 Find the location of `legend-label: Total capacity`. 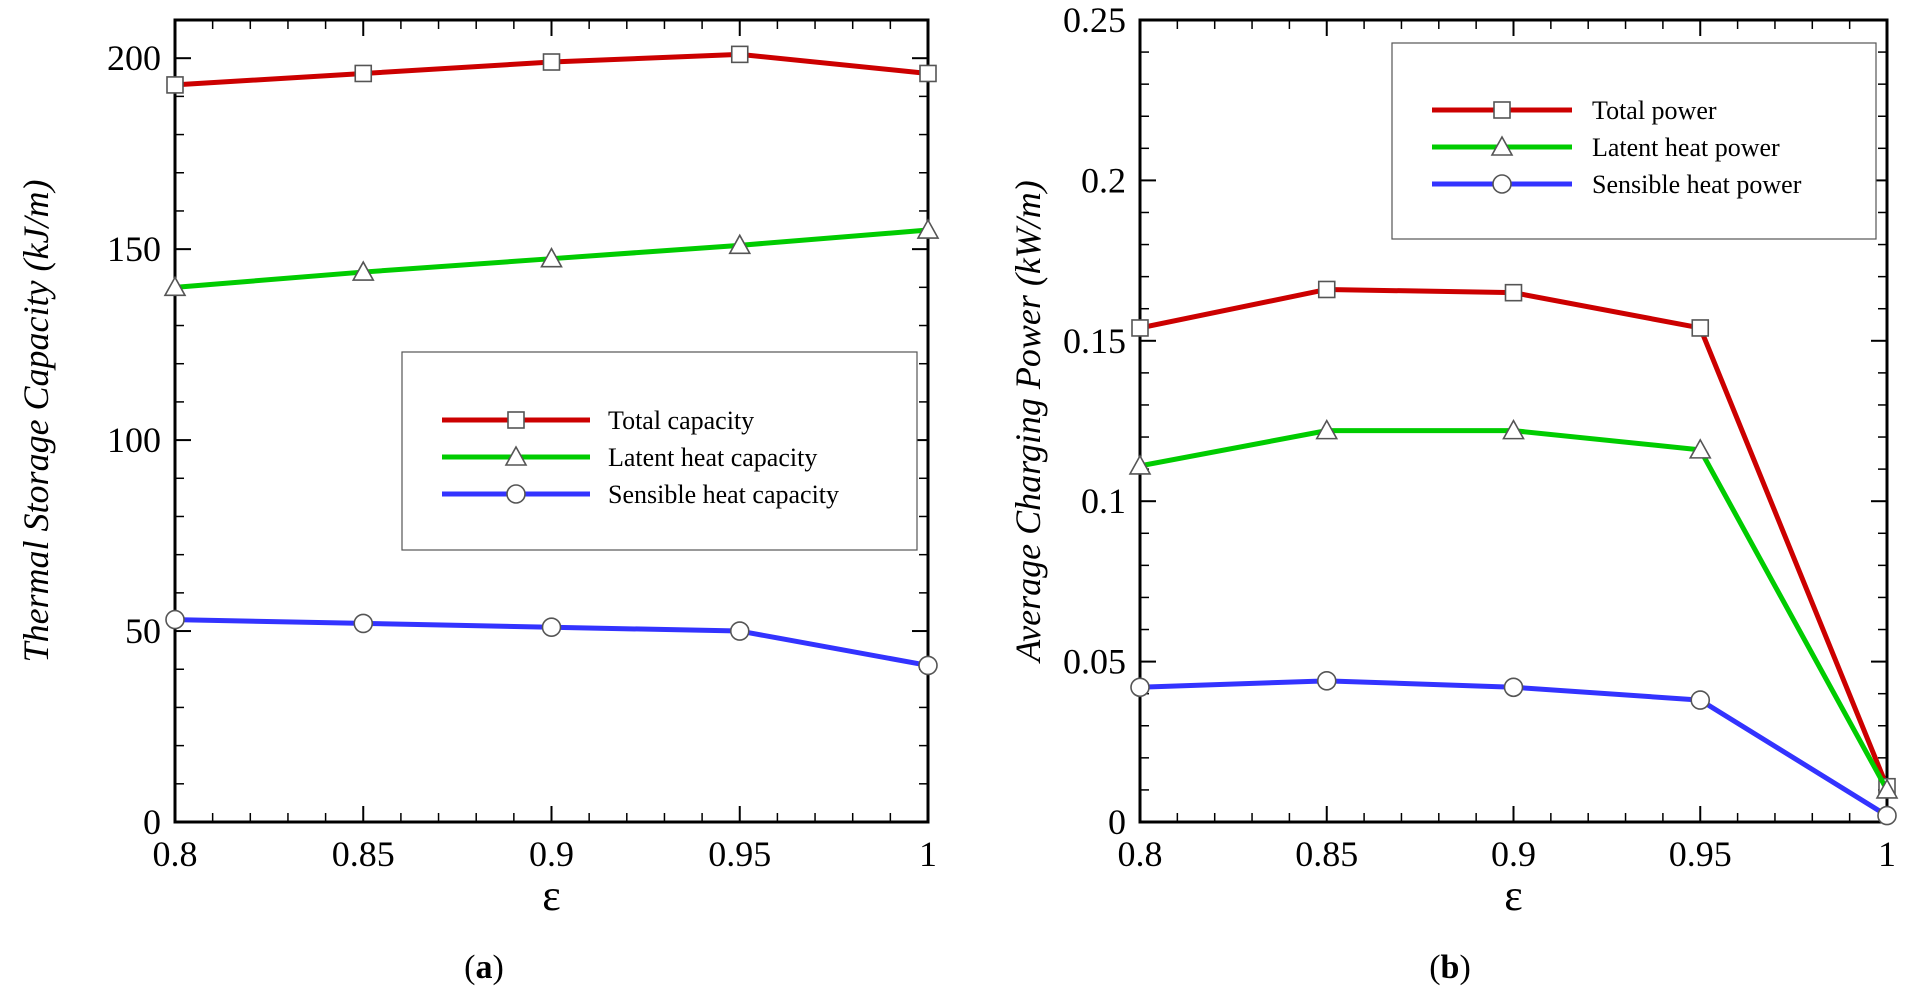

legend-label: Total capacity is located at coordinates (681, 420).